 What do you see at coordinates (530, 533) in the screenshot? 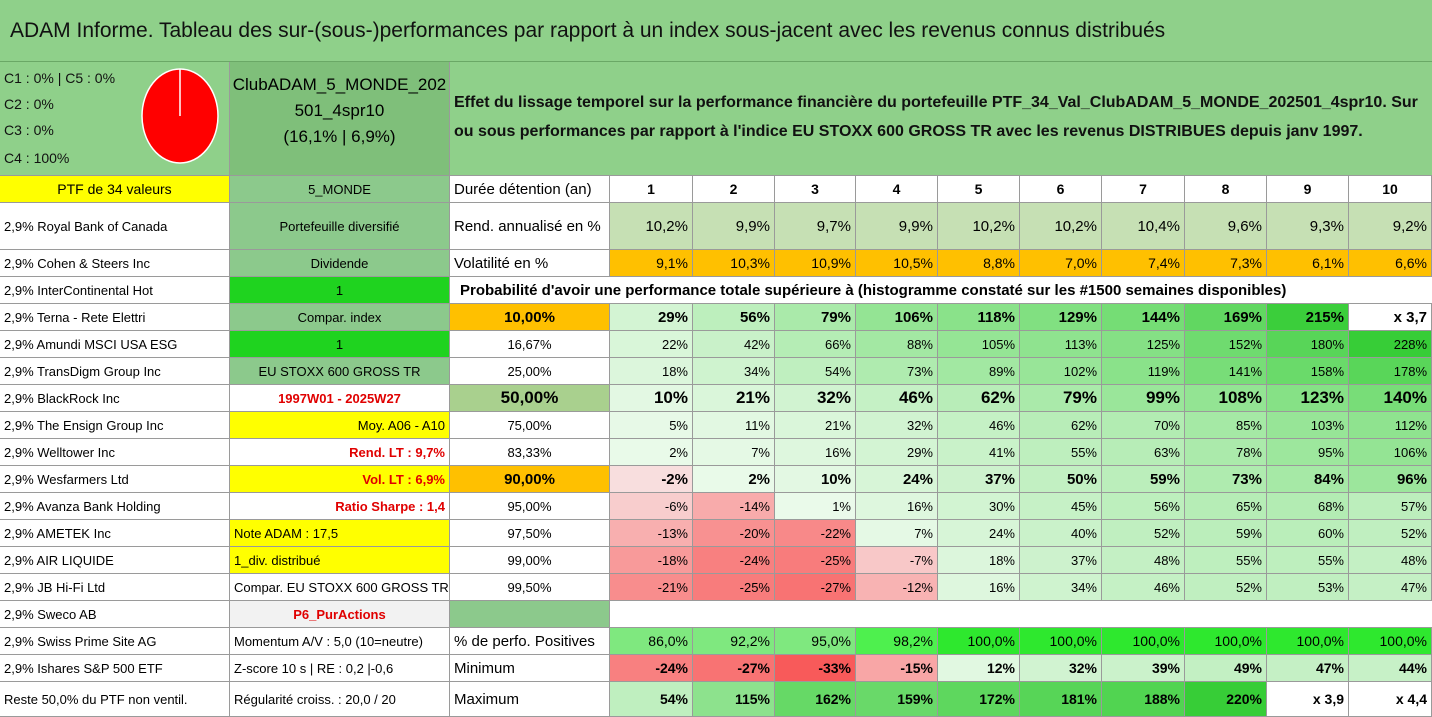
I see `probability-quantile: 97,50%` at bounding box center [530, 533].